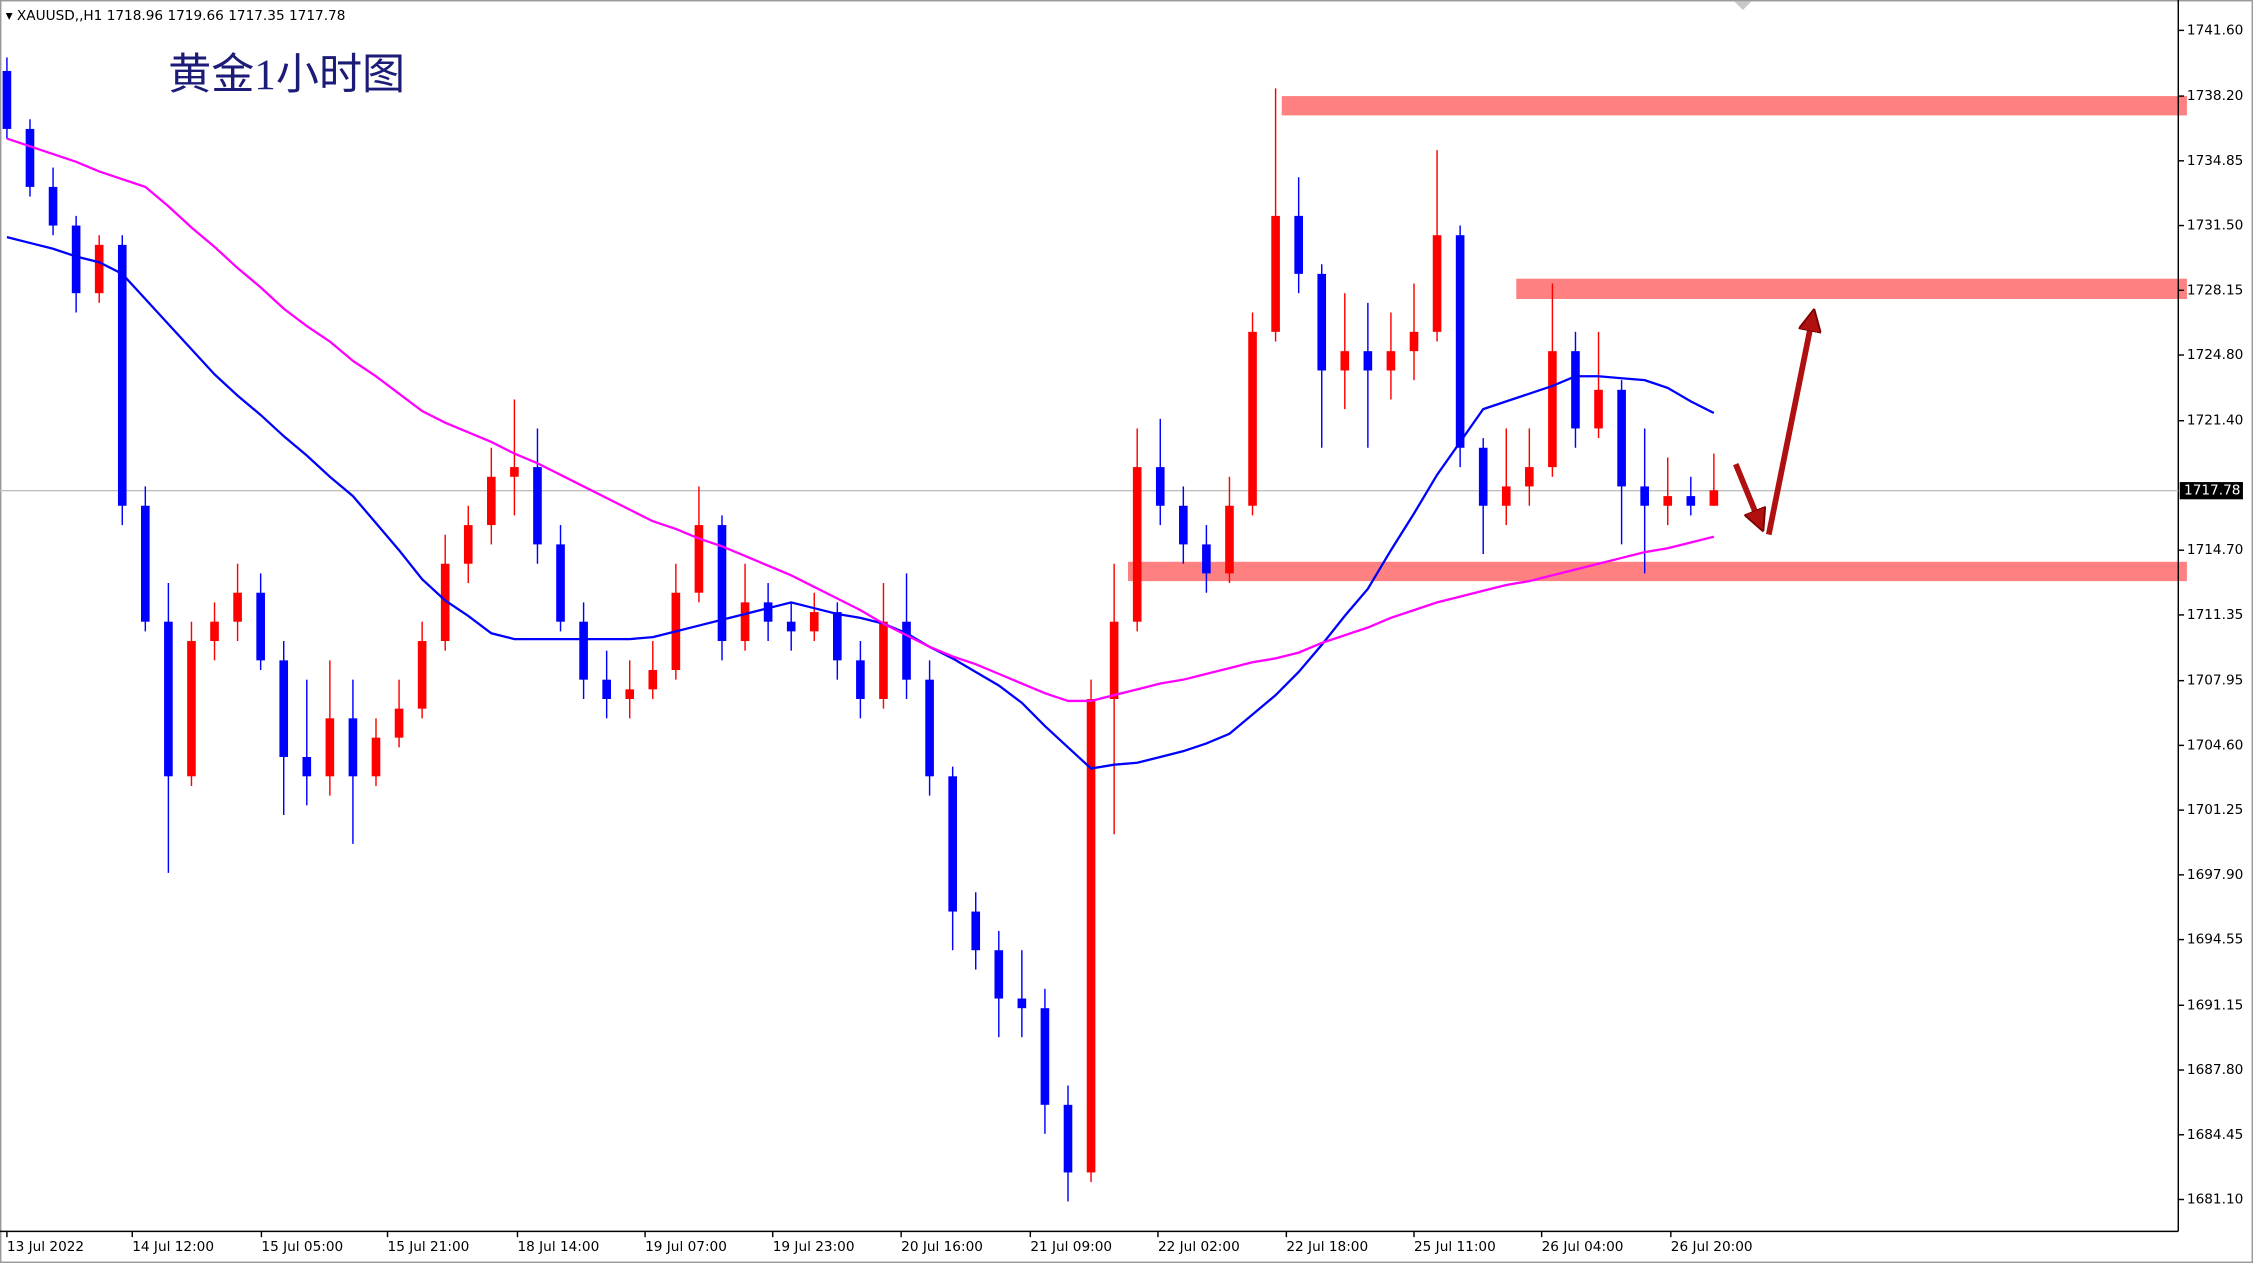  Describe the element at coordinates (814, 1247) in the screenshot. I see `x-tick-label: 19 Jul 23:00` at that location.